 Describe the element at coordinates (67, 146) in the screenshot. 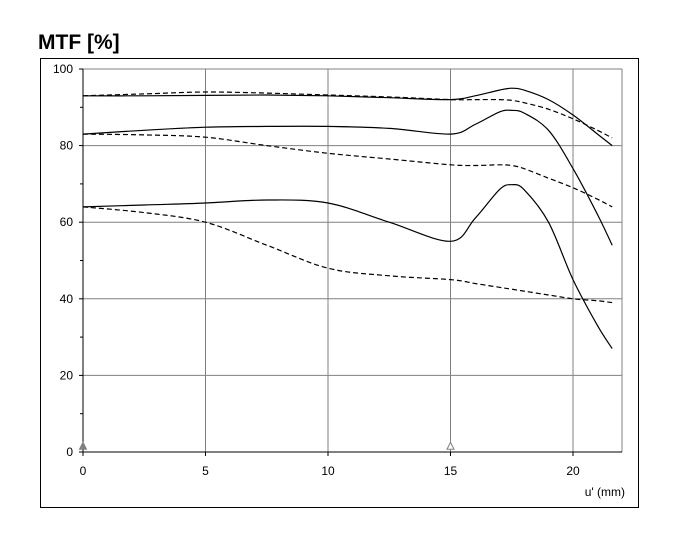

I see `y-tick-label: 80` at that location.